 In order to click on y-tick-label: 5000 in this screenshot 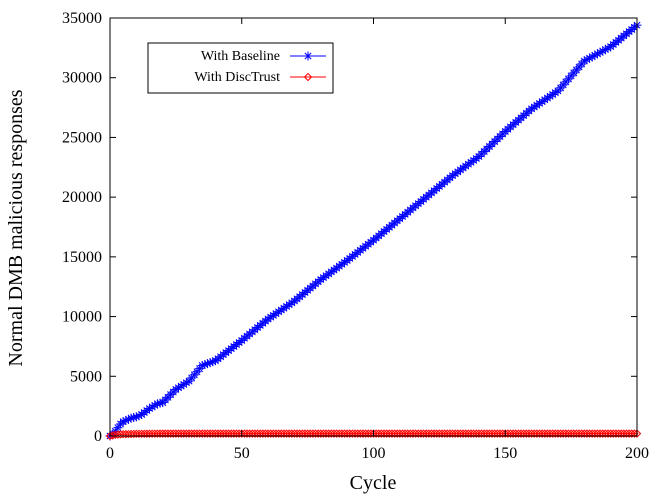, I will do `click(86, 376)`.